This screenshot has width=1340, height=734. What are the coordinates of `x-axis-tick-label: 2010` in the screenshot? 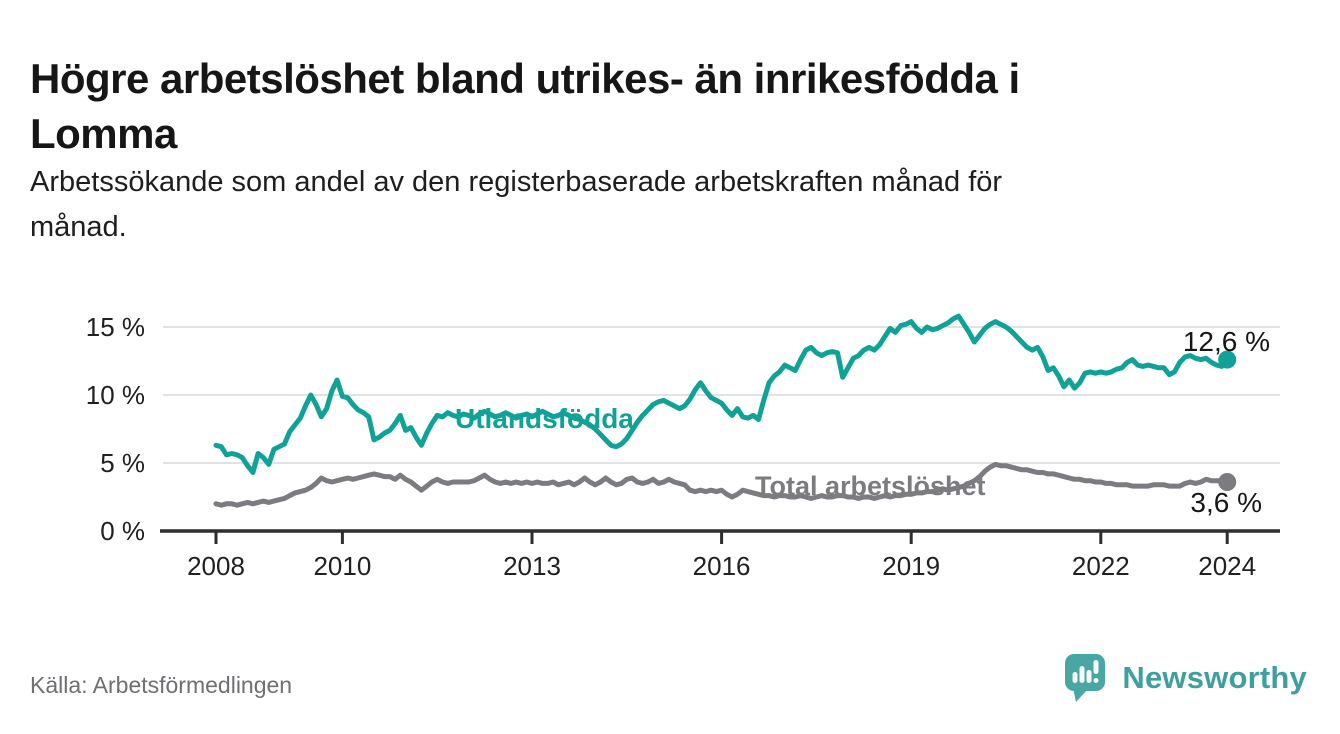 It's located at (342, 566).